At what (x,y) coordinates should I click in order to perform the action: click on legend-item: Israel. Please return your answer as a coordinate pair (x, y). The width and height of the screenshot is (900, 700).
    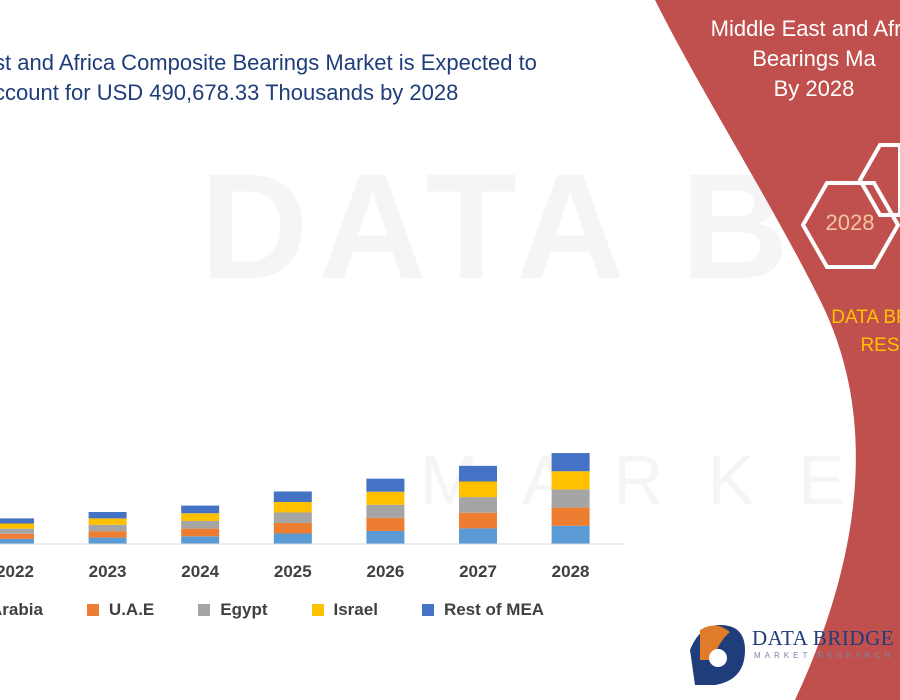
    Looking at the image, I should click on (344, 610).